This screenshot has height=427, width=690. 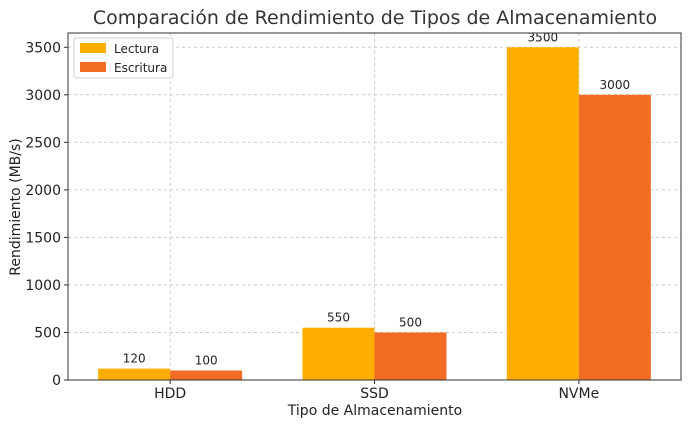 I want to click on data-label: 3500, so click(x=543, y=37).